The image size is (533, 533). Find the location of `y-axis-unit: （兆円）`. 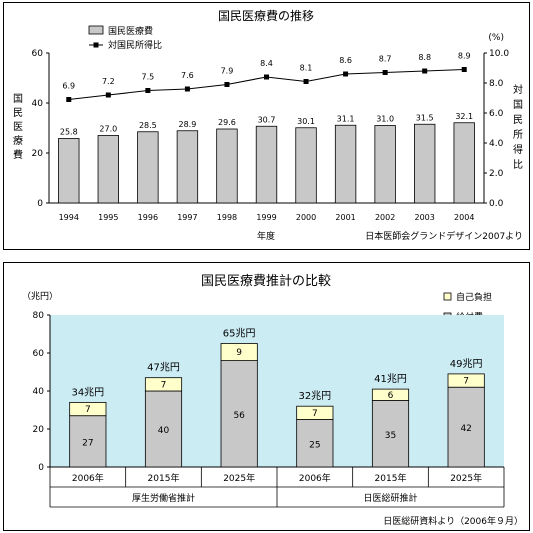

y-axis-unit: （兆円） is located at coordinates (40, 296).